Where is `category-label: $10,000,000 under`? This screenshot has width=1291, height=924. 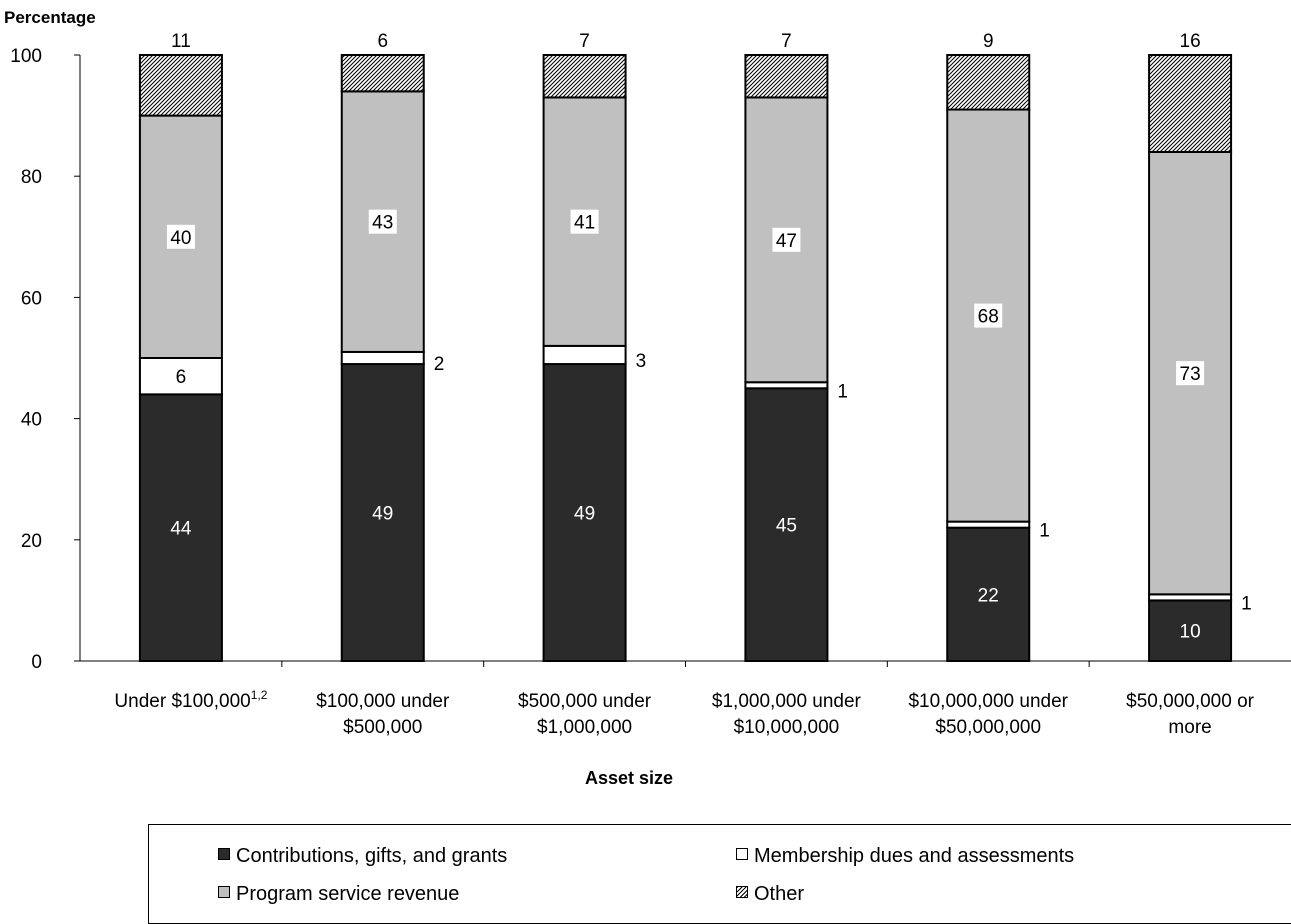 category-label: $10,000,000 under is located at coordinates (988, 701).